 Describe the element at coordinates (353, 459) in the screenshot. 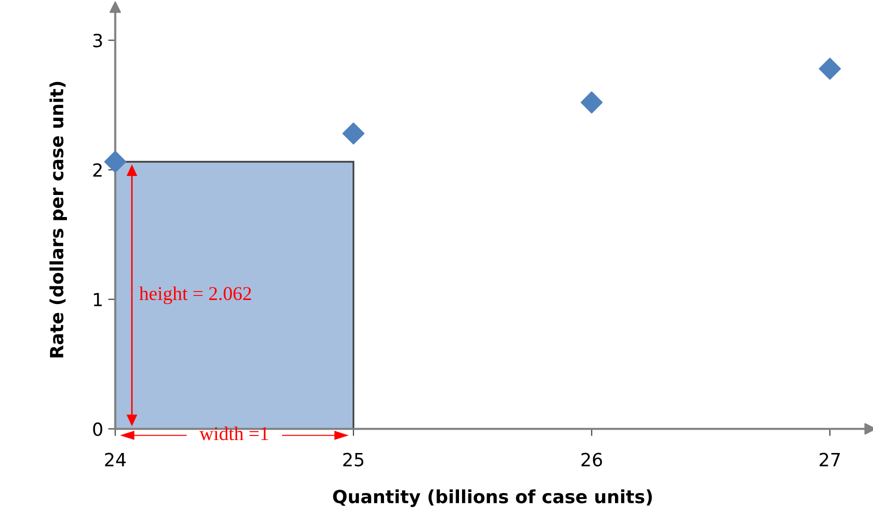

I see `x-tick-label: 25` at that location.